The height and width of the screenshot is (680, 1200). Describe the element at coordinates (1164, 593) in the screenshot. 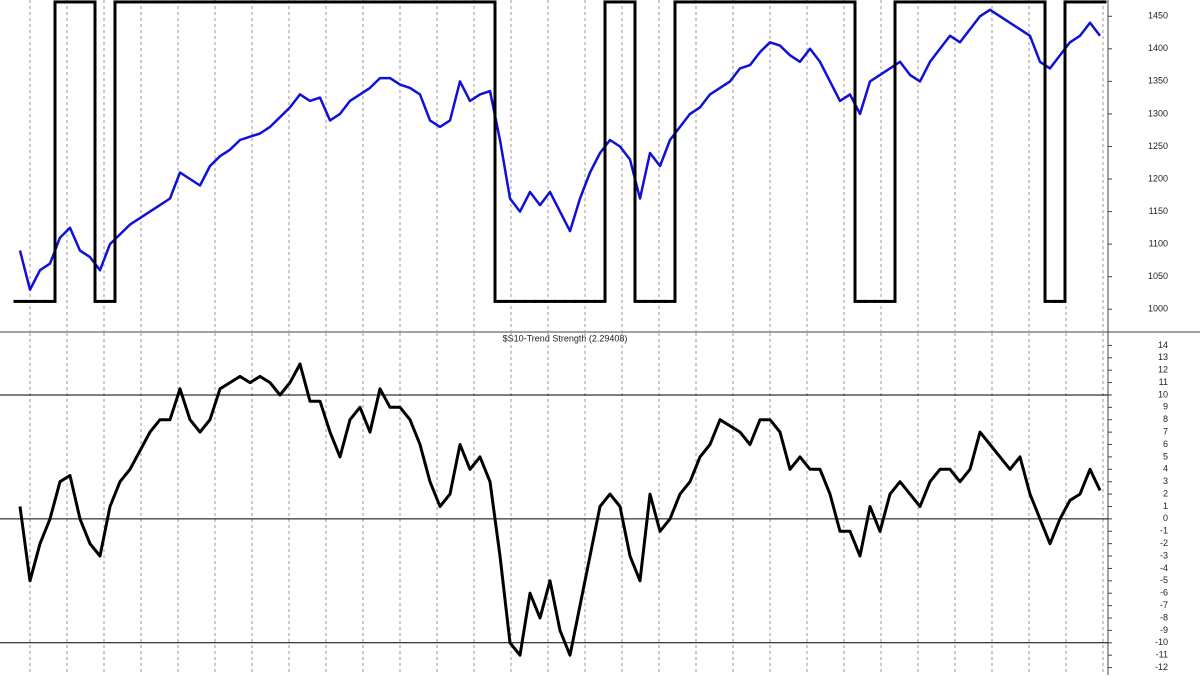

I see `y-tick-label: -6` at that location.